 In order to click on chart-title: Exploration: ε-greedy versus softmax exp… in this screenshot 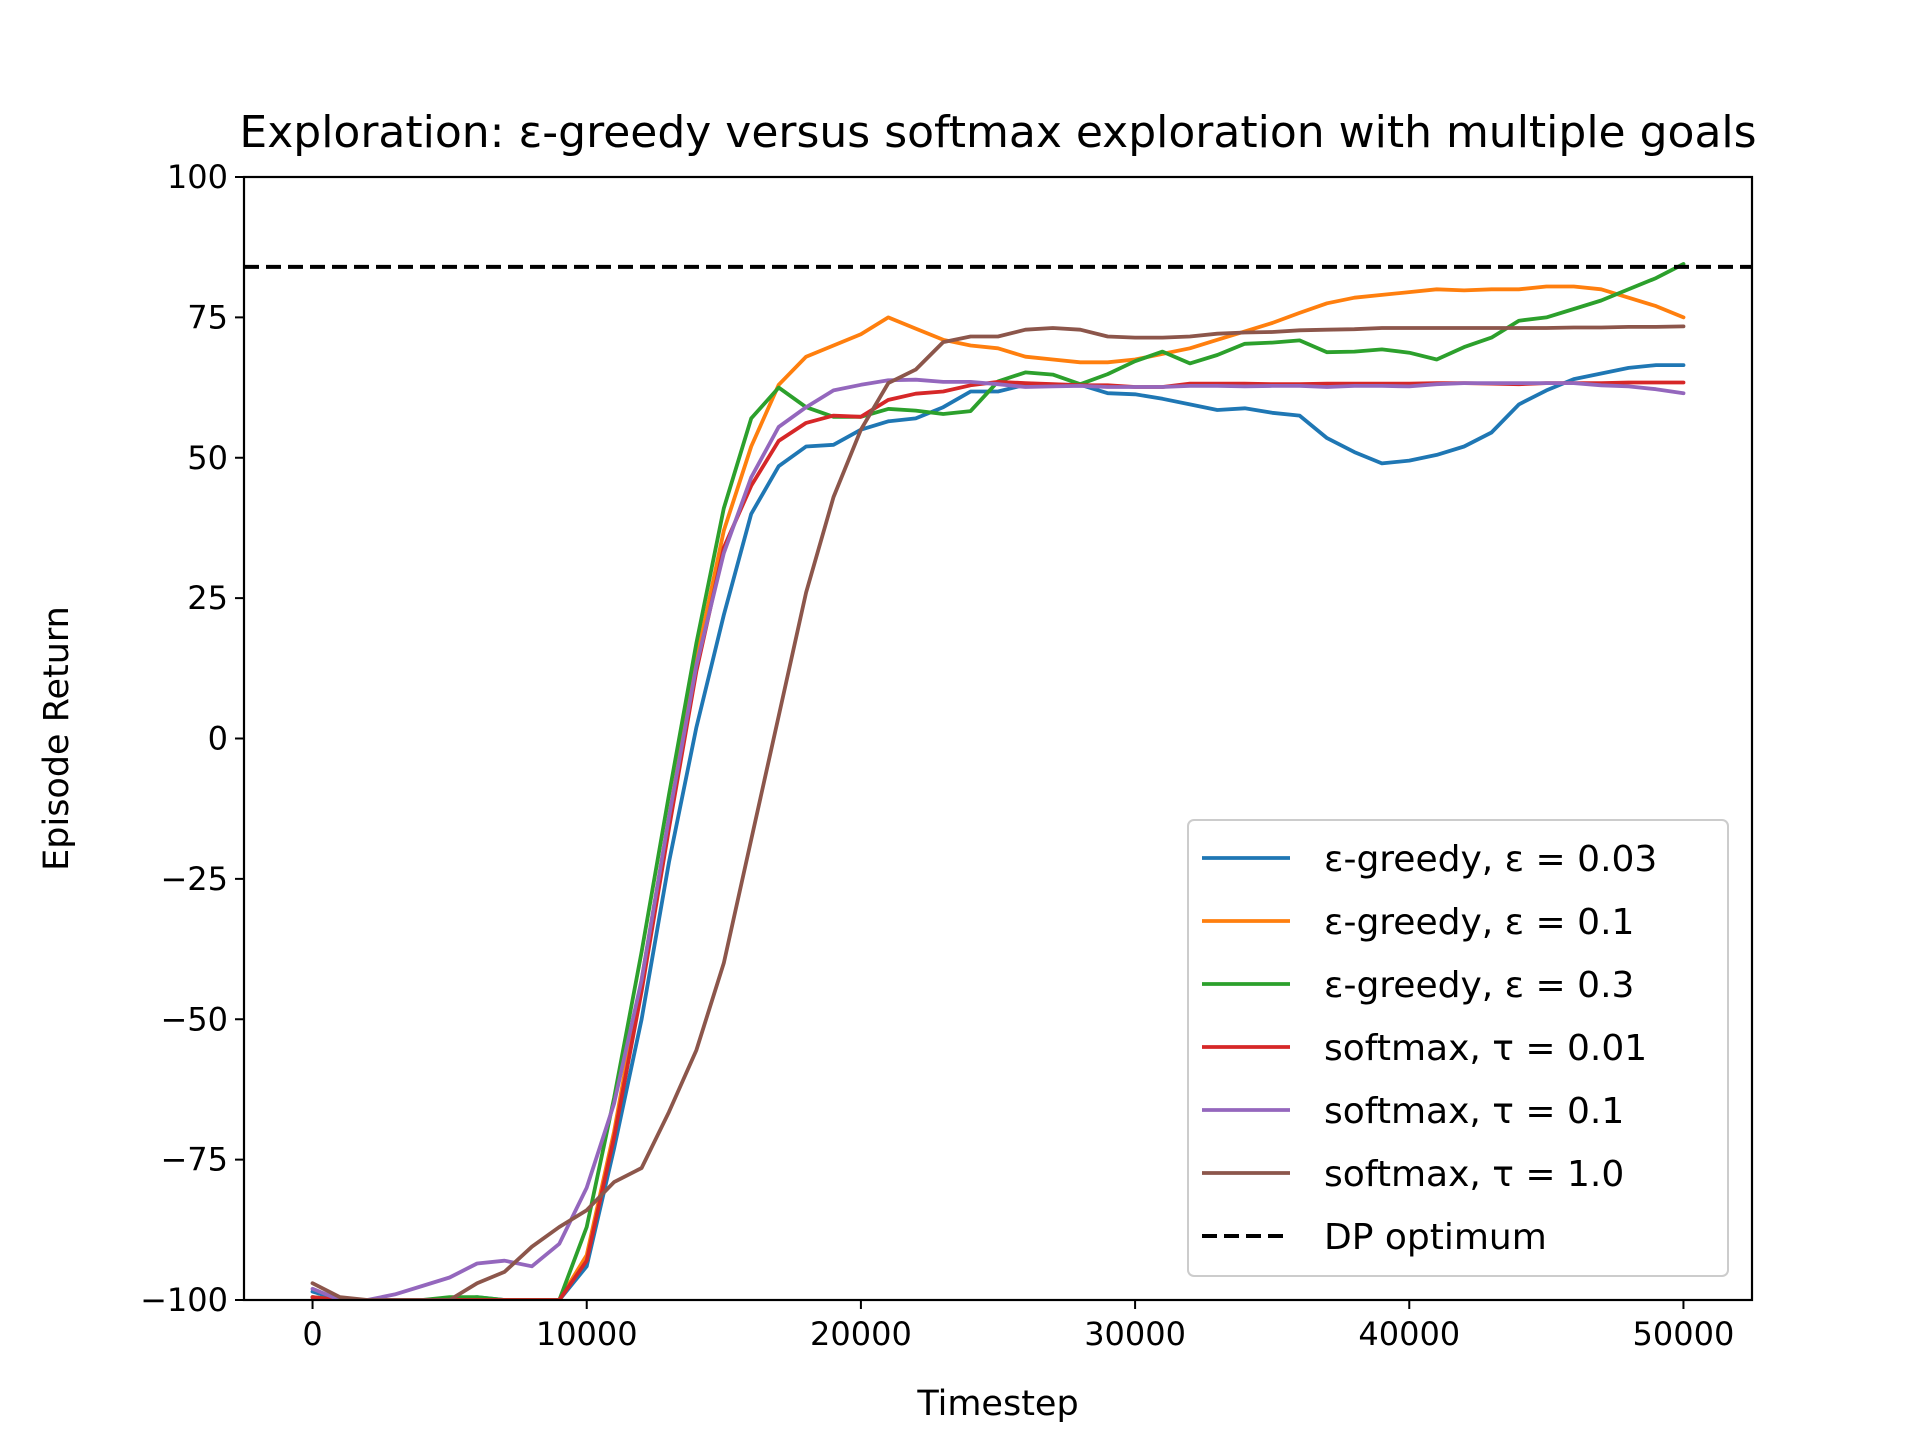, I will do `click(997, 132)`.